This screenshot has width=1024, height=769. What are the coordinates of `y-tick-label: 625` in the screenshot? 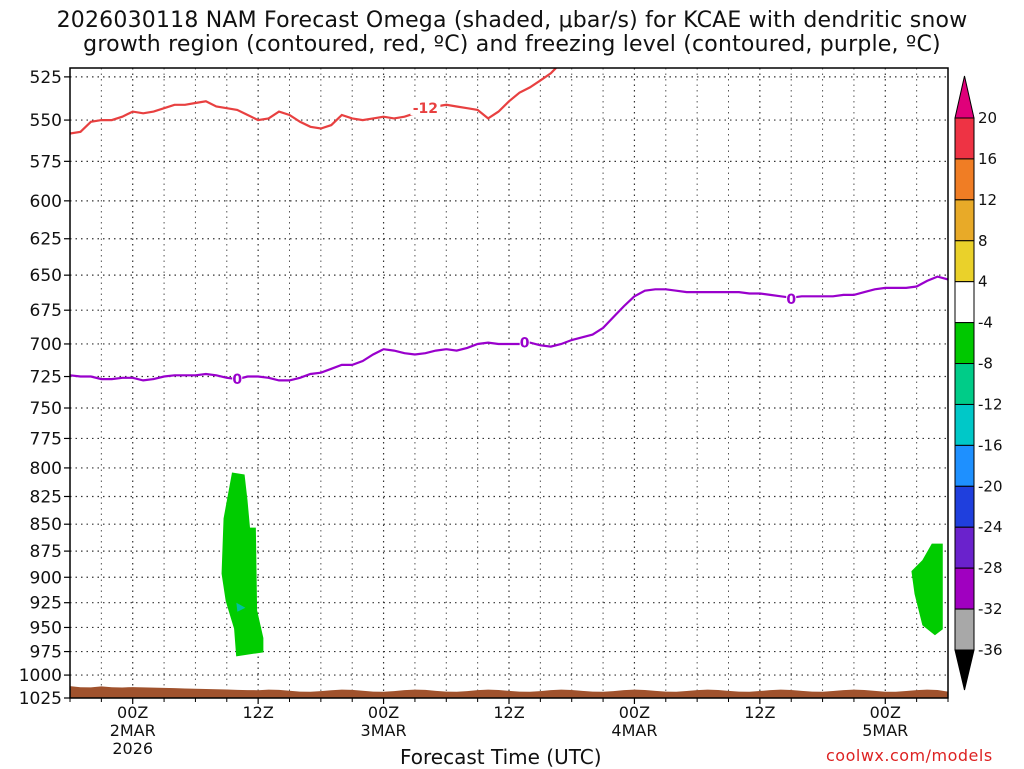 It's located at (46, 240).